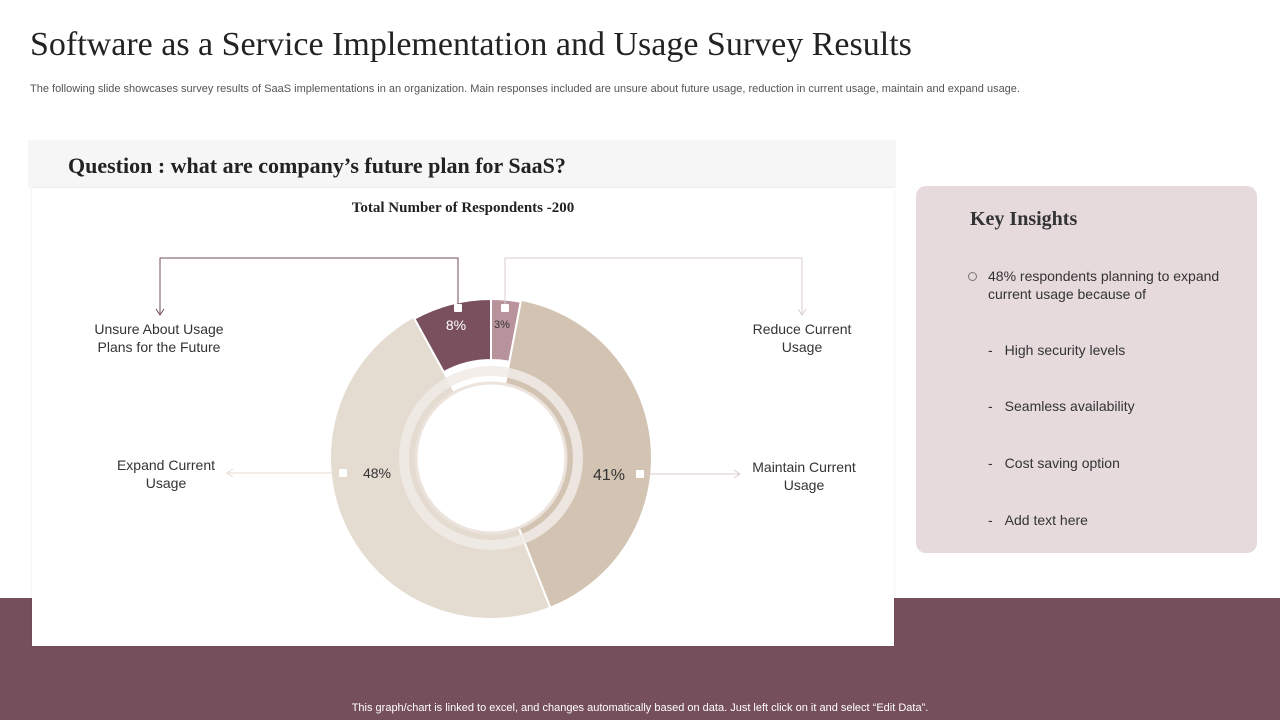  What do you see at coordinates (309, 285) in the screenshot?
I see `connector-unsure` at bounding box center [309, 285].